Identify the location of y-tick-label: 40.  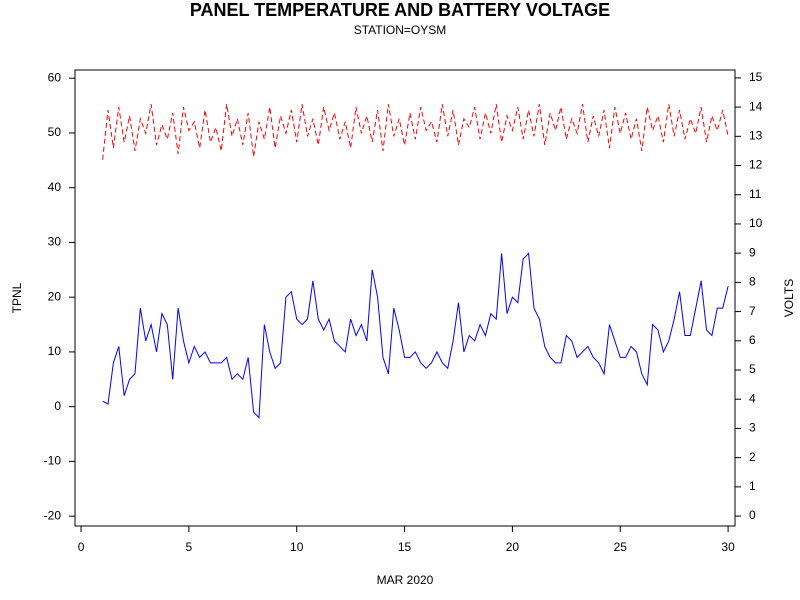
(55, 187).